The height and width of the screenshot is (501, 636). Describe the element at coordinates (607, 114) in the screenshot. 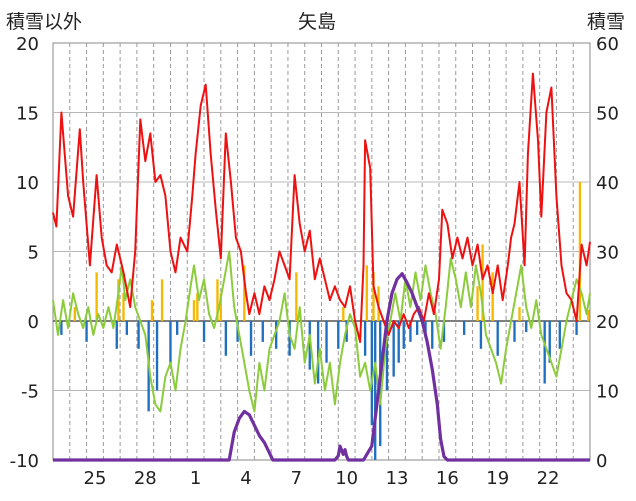

I see `right-tick-label: 50` at that location.